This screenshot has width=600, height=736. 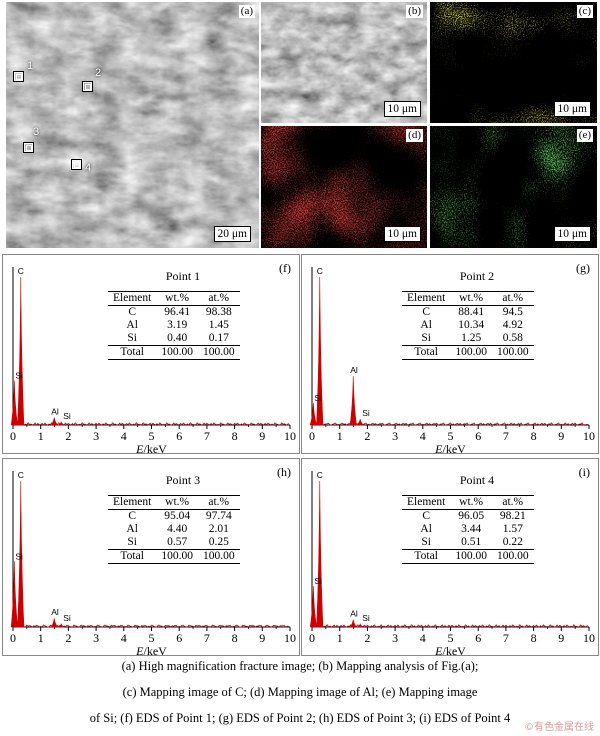 I want to click on scale-bar-a: 20 μm, so click(x=232, y=234).